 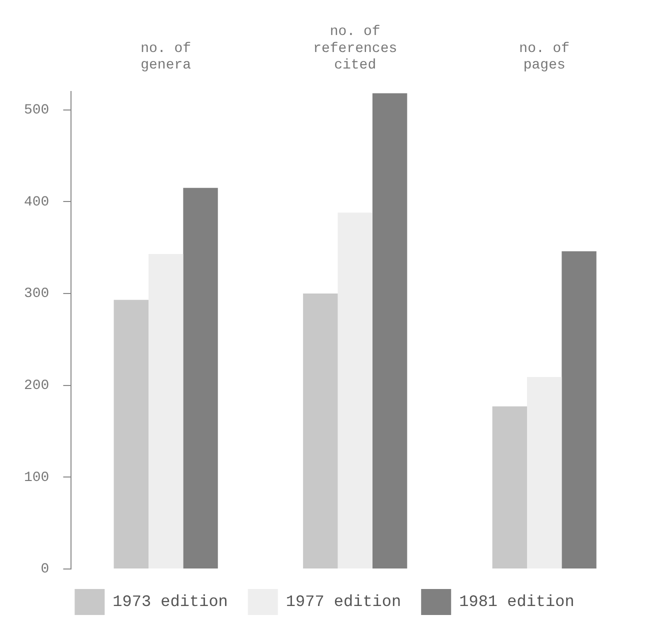 What do you see at coordinates (37, 478) in the screenshot?
I see `y-tick-label: 100` at bounding box center [37, 478].